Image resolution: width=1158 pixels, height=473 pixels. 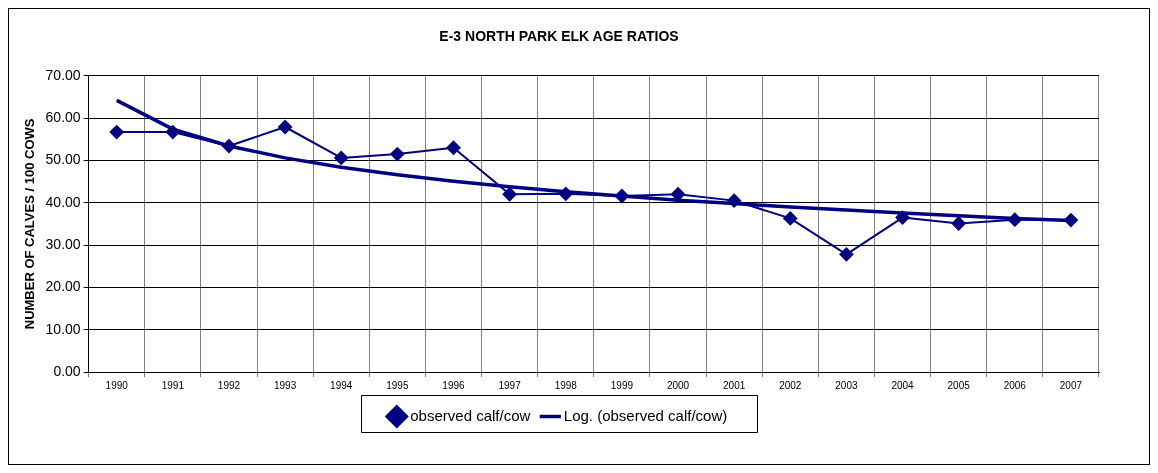 I want to click on y-tick-label: 30.00, so click(x=63, y=243).